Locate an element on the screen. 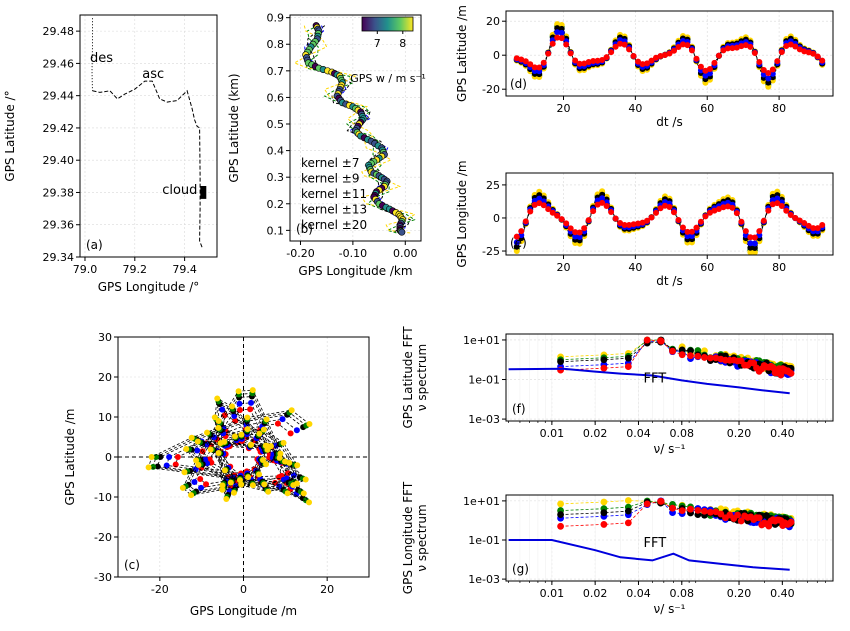 This screenshot has width=850, height=631. colorbar-tick-label: 7 is located at coordinates (377, 43).